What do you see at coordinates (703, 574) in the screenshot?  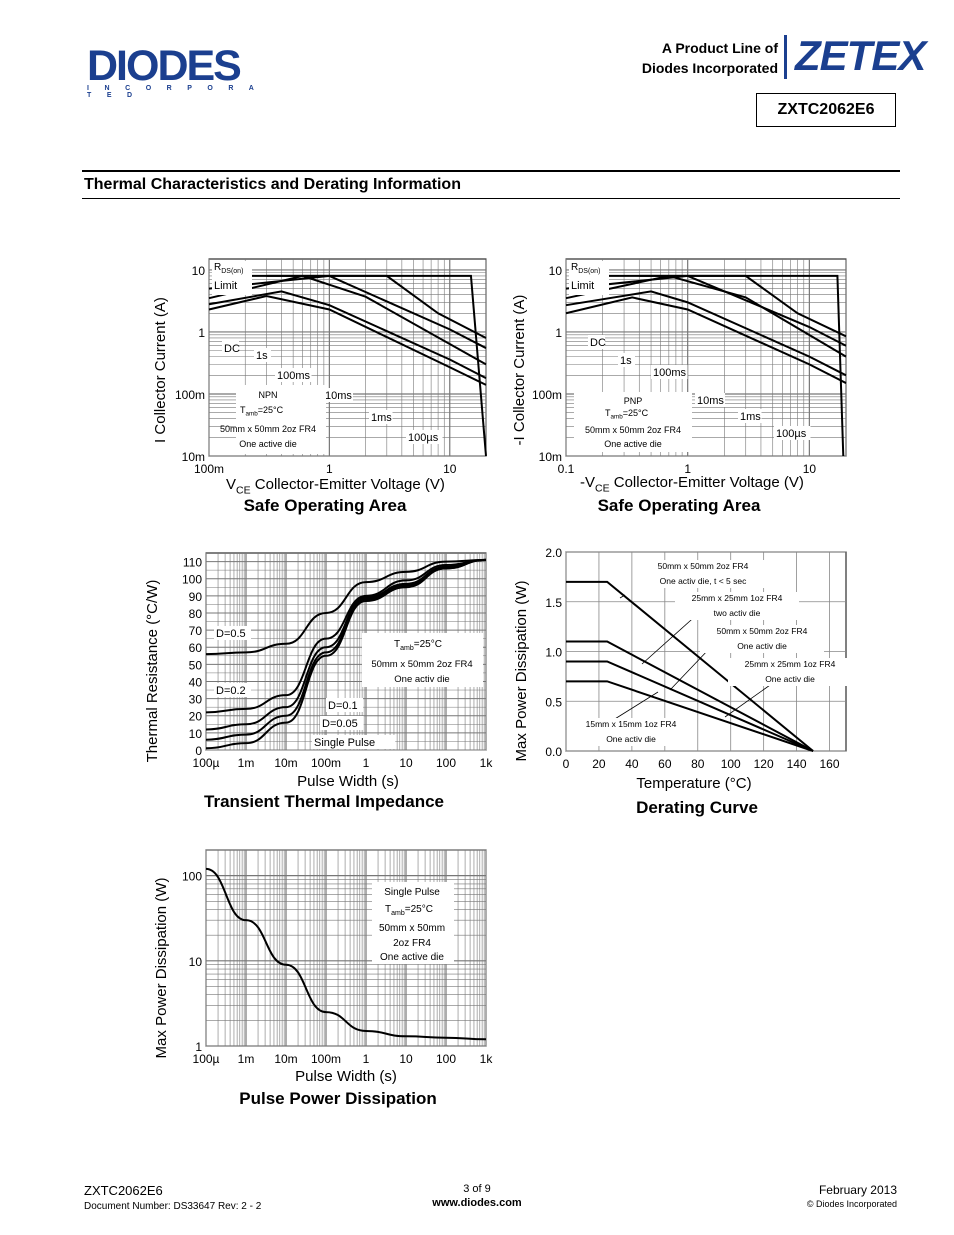 I see `derating-a-bg` at bounding box center [703, 574].